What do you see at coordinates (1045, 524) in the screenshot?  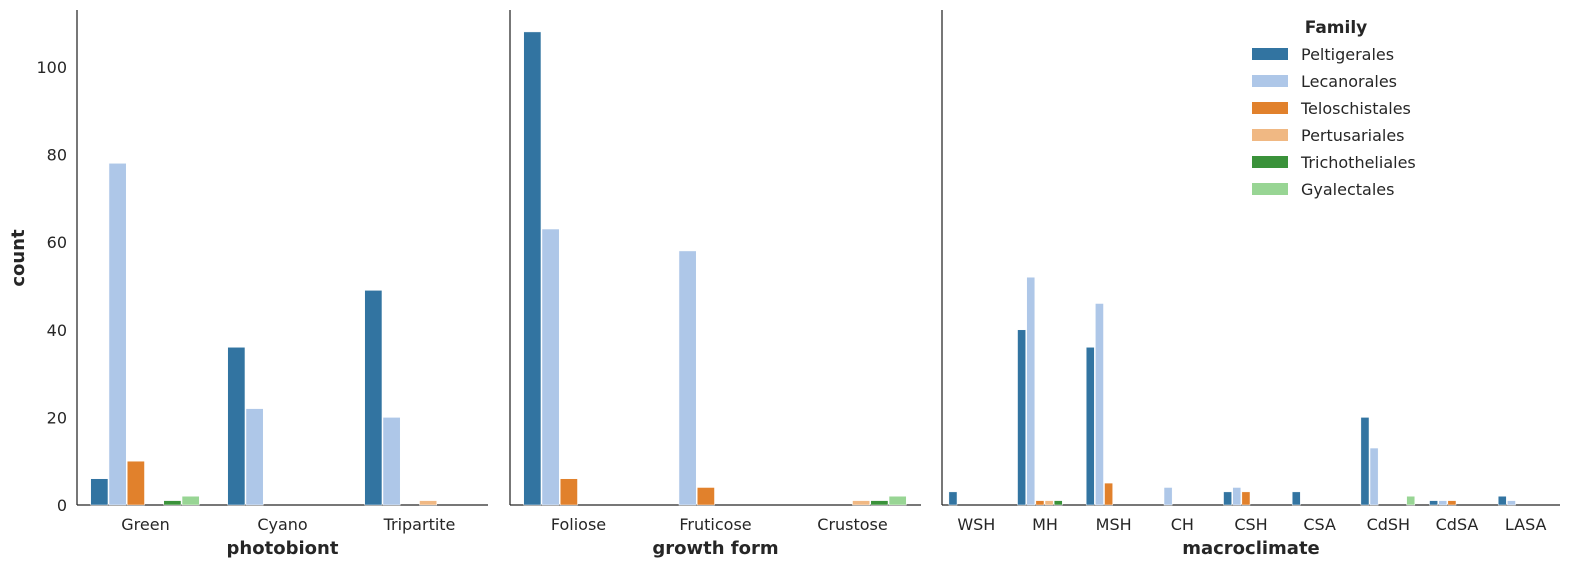 I see `x-tick-label: MH` at bounding box center [1045, 524].